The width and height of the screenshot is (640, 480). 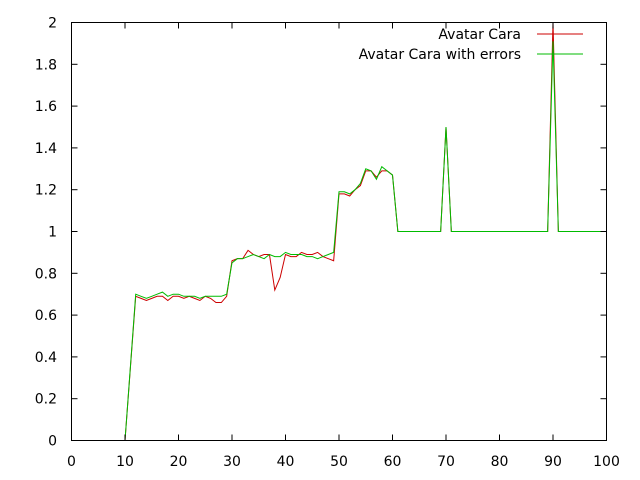 I want to click on x-tick-label: 10, so click(x=125, y=462).